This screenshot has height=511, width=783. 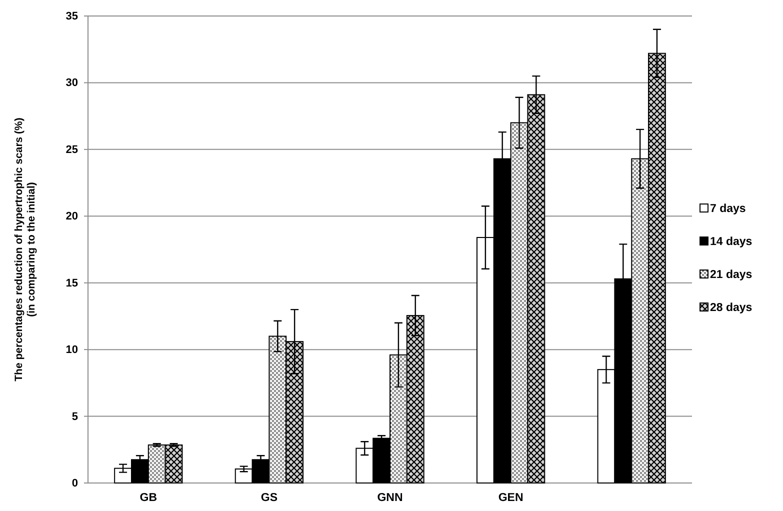 What do you see at coordinates (72, 216) in the screenshot?
I see `y-tick-label: 20` at bounding box center [72, 216].